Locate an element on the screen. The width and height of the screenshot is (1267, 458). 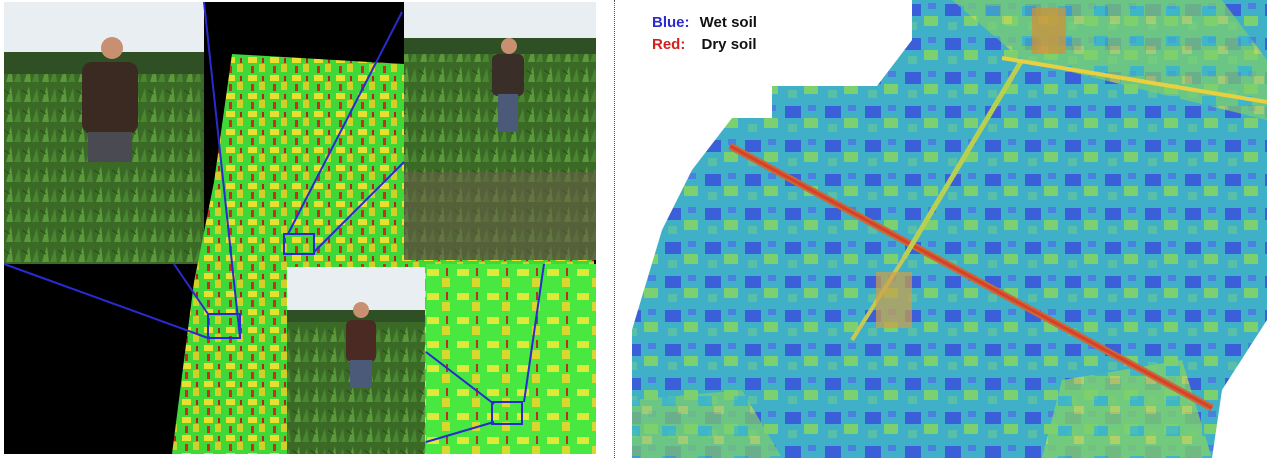
corn-field-photo-top-right is located at coordinates (500, 131).